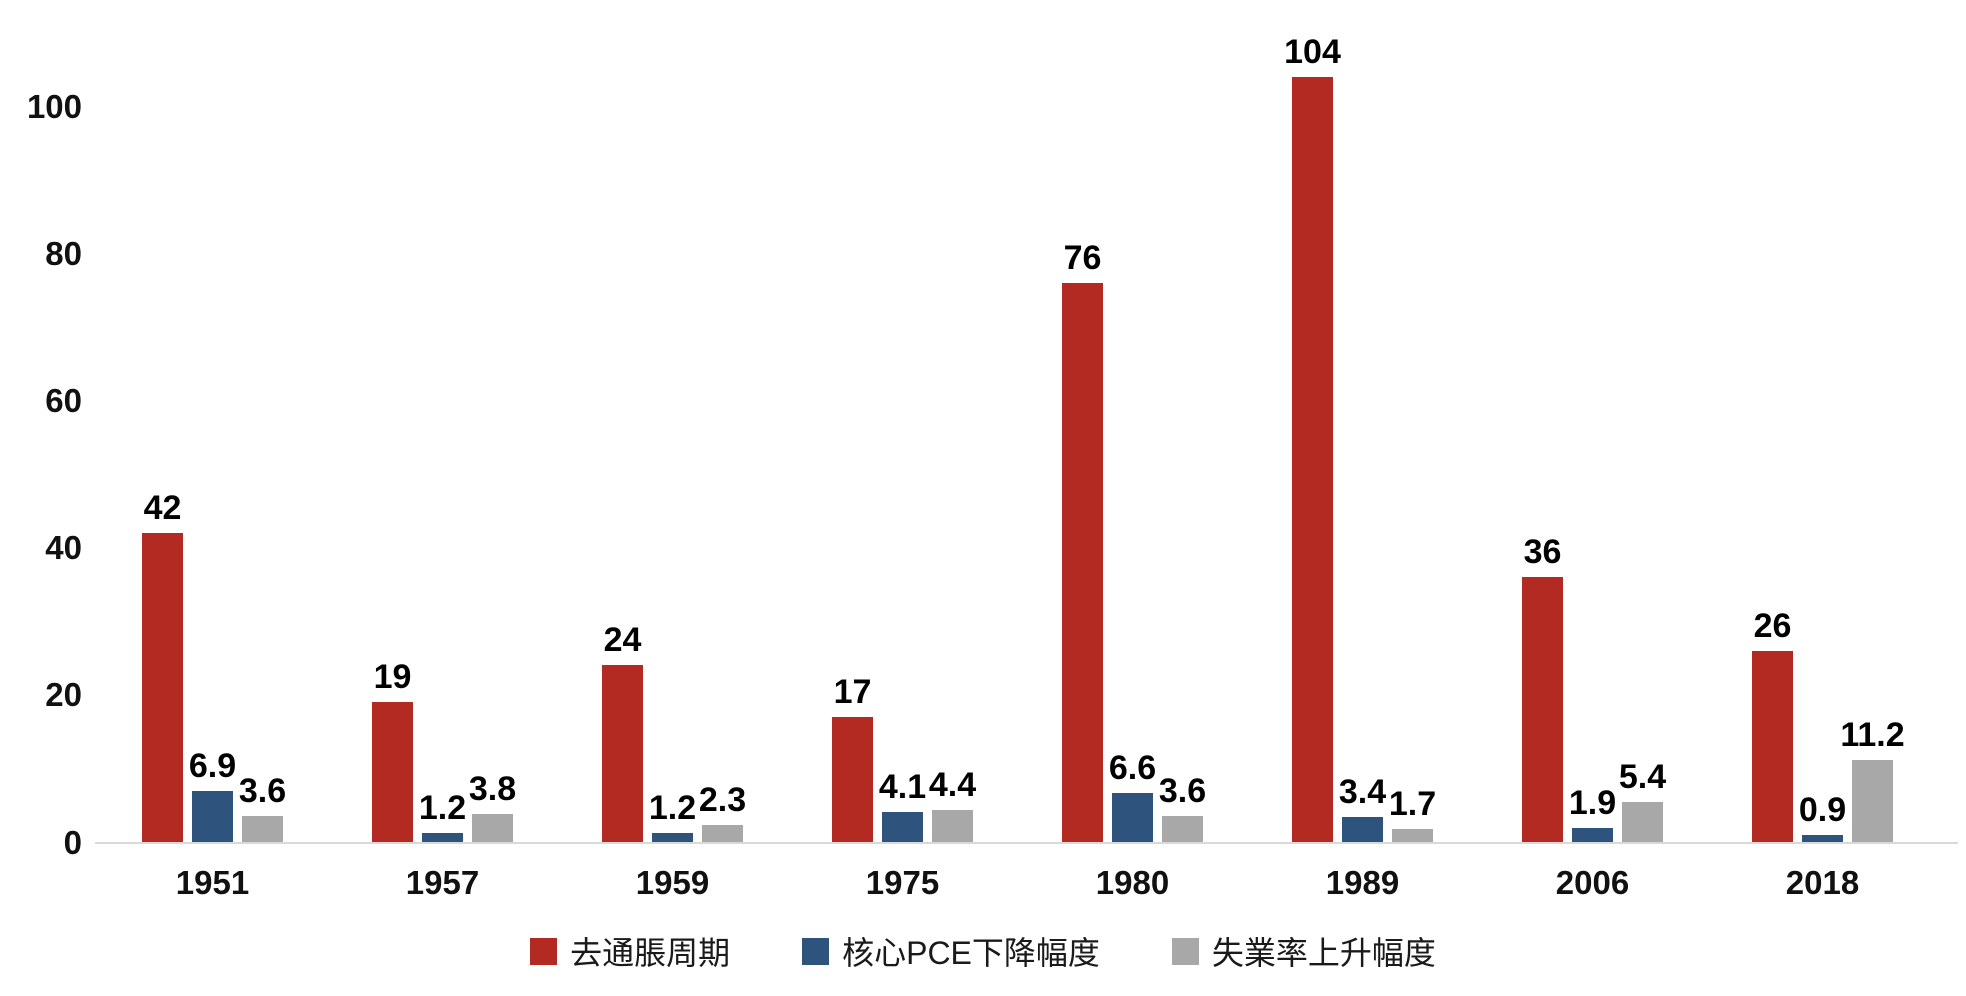 The image size is (1966, 996). What do you see at coordinates (214, 666) in the screenshot?
I see `bar-group: 42 6.9 3.6` at bounding box center [214, 666].